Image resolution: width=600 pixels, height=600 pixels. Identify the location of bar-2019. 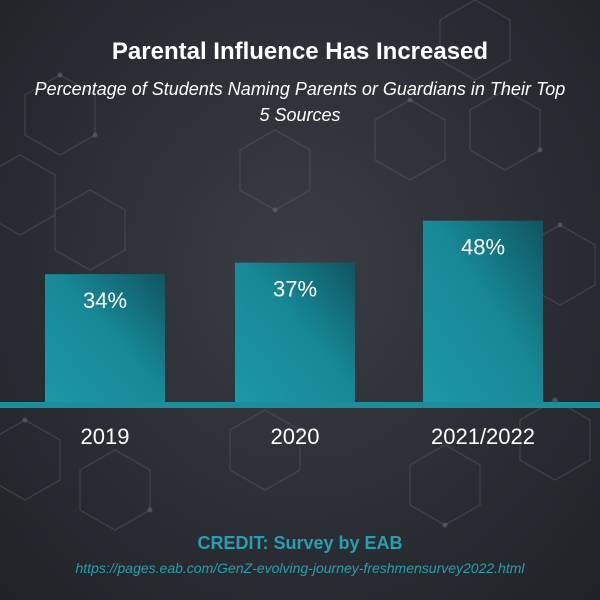
(105, 339).